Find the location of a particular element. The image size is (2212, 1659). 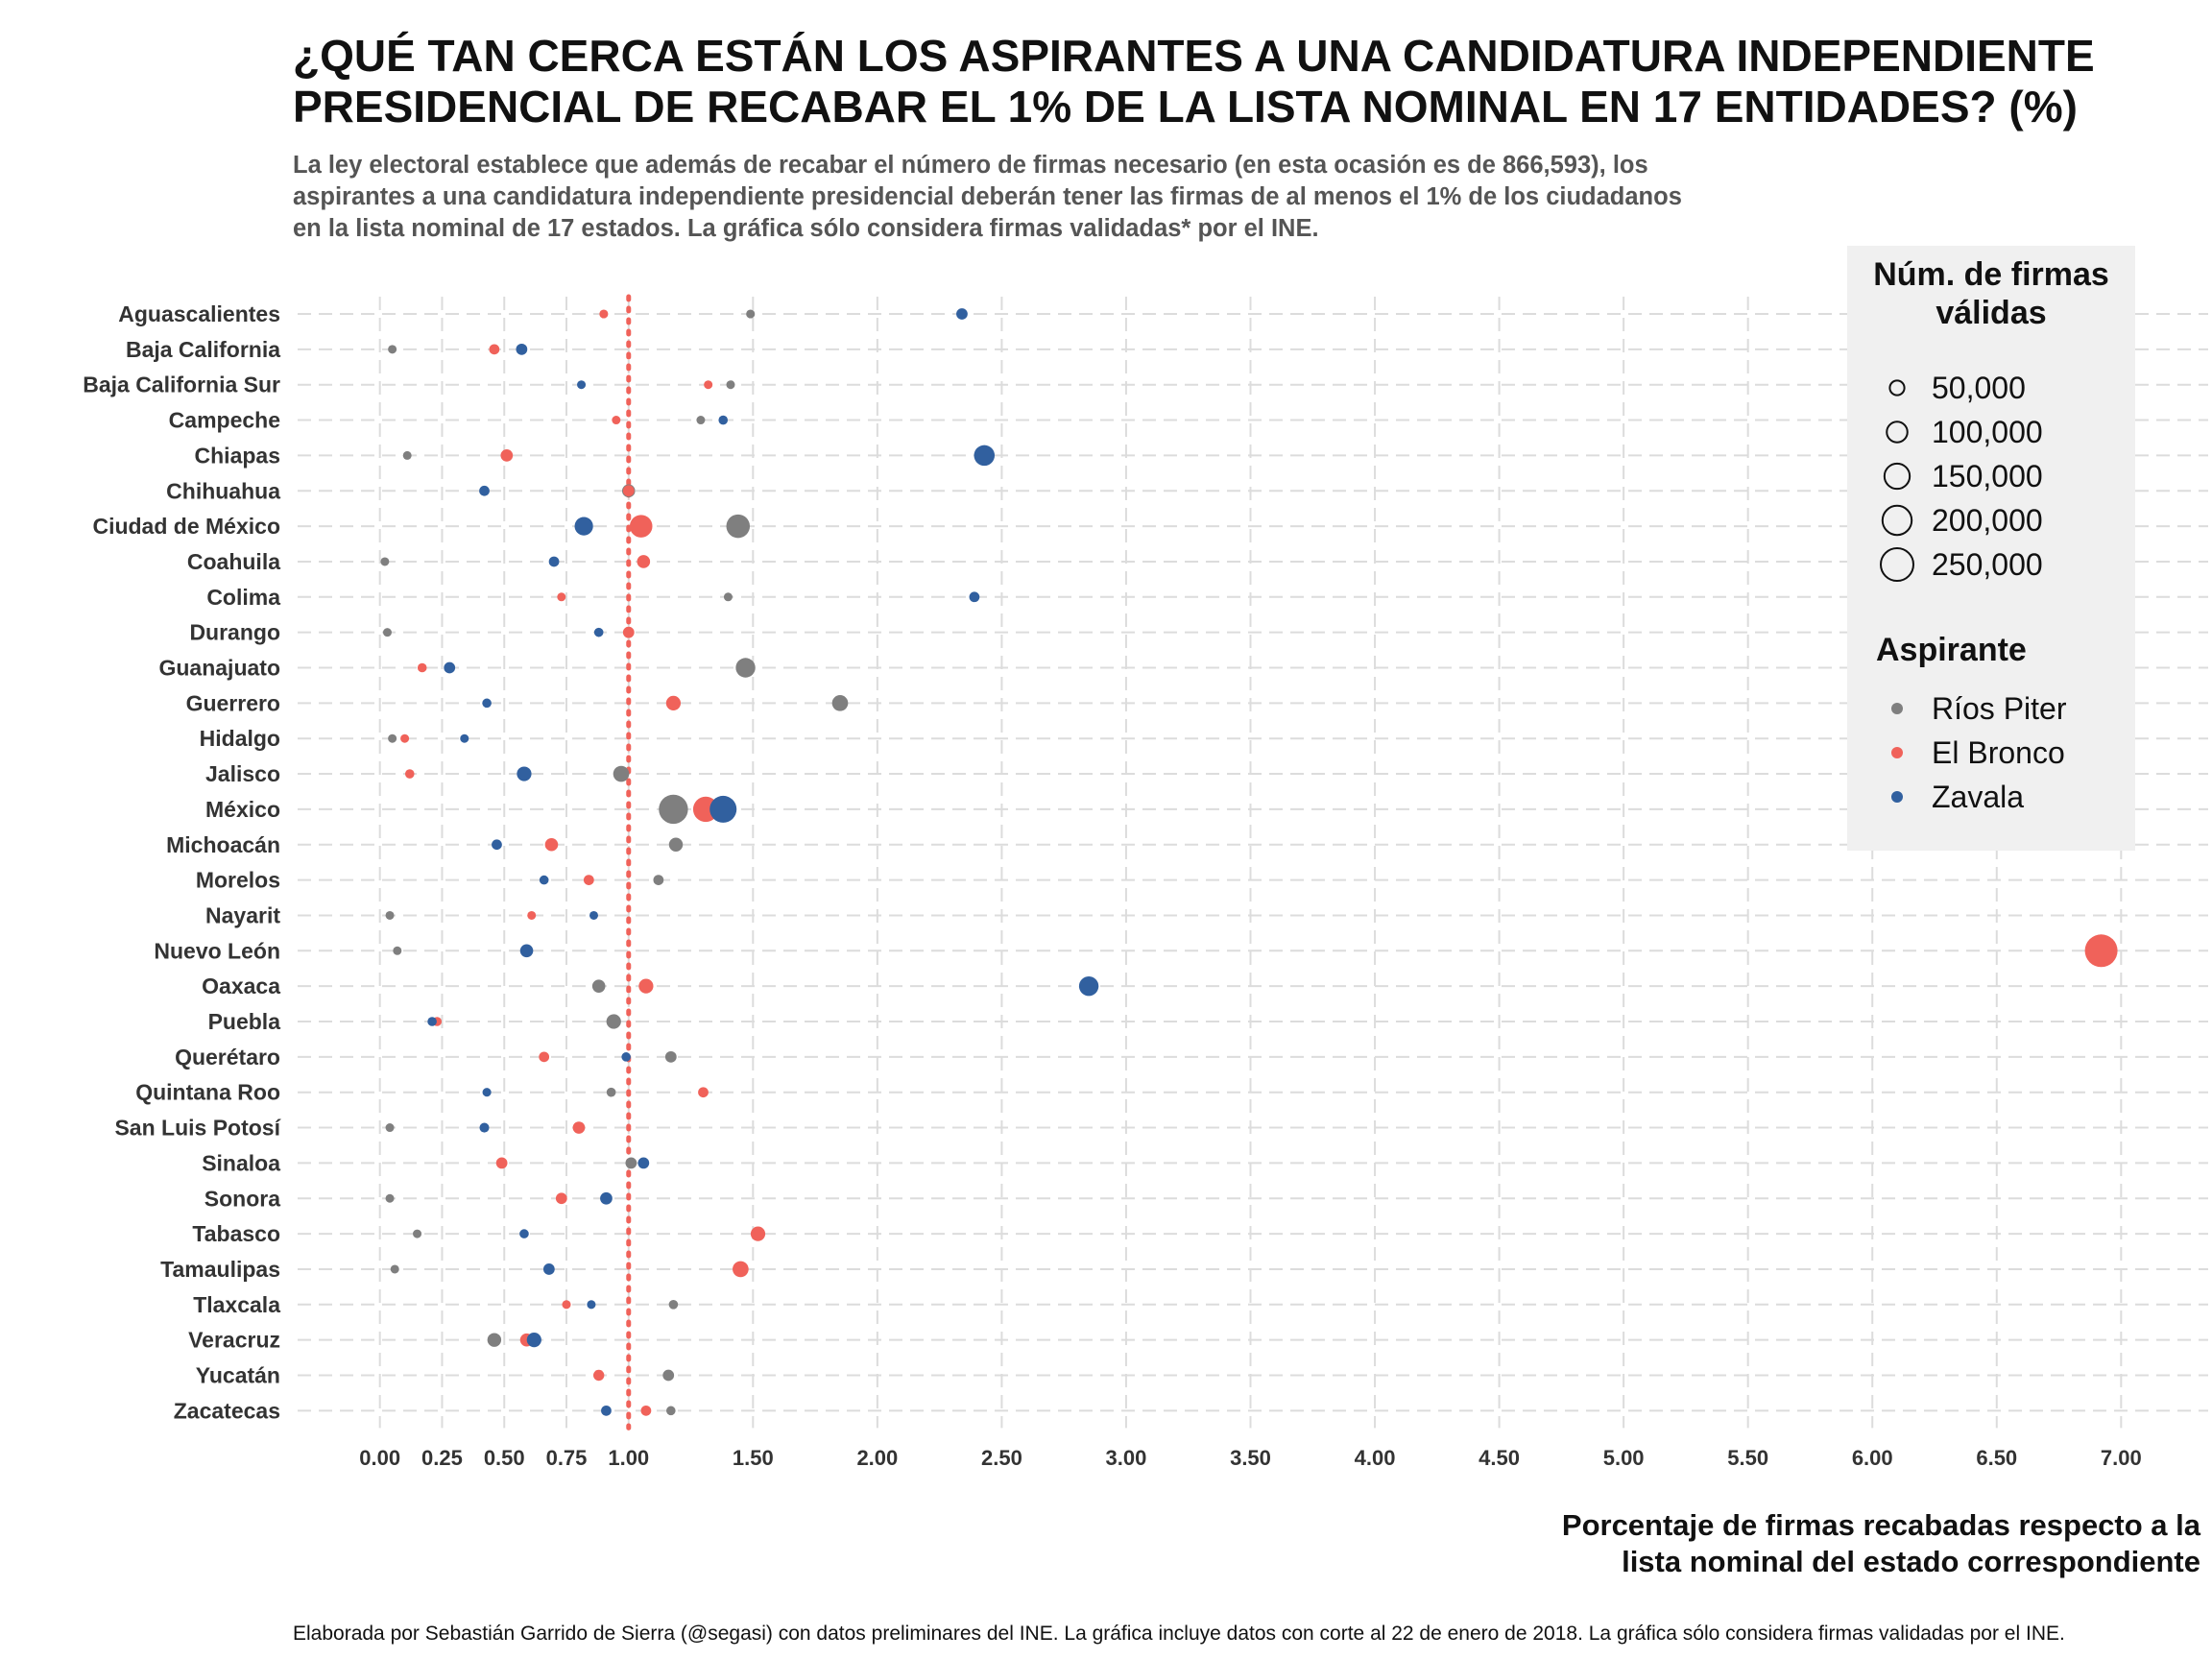

y-tick-label: Tabasco is located at coordinates (236, 1233).